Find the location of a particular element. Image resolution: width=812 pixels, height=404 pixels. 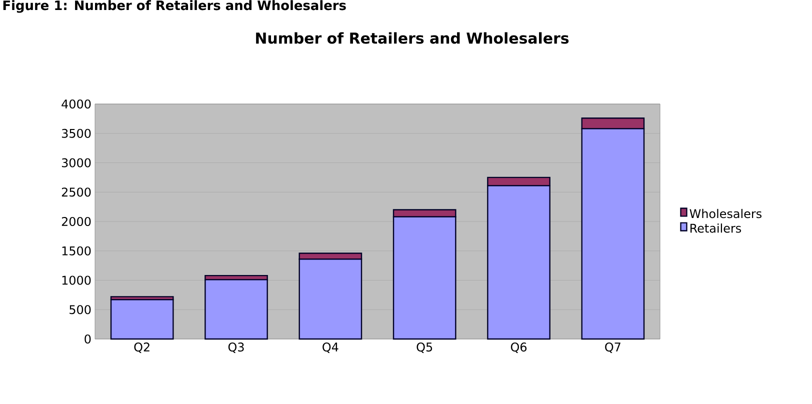

chart-title: Number of Retailers and Wholesalers is located at coordinates (412, 38).